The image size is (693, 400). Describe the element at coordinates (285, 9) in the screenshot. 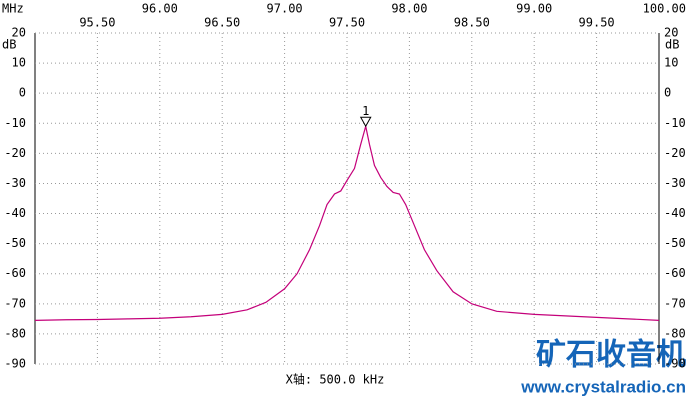

I see `x-tick-label: 97.00` at that location.